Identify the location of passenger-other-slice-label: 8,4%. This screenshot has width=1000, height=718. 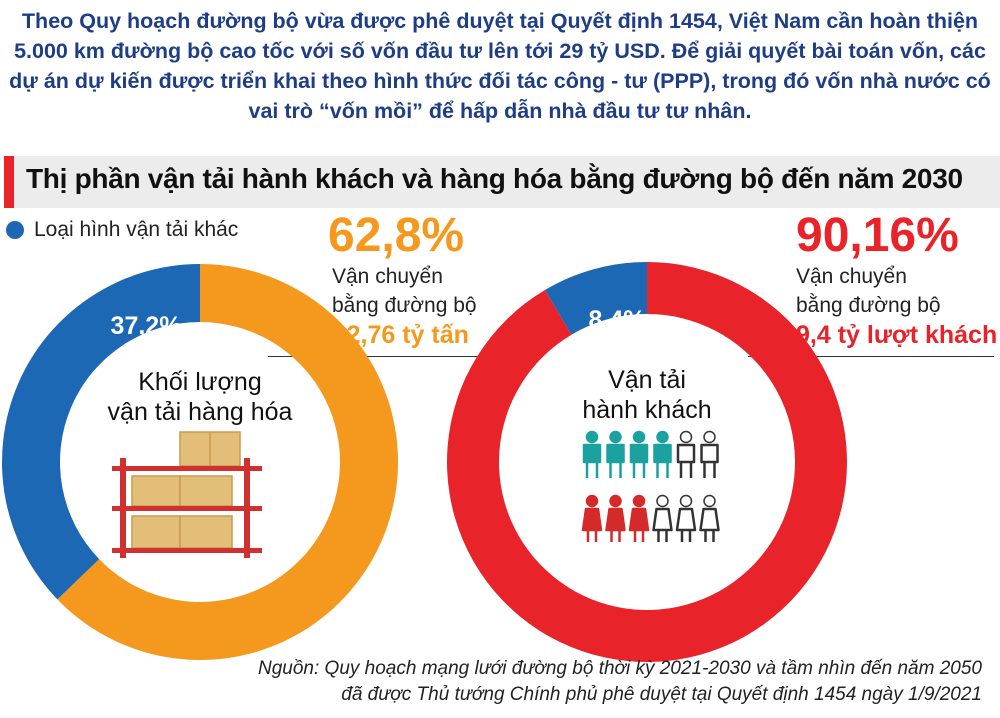
(617, 320).